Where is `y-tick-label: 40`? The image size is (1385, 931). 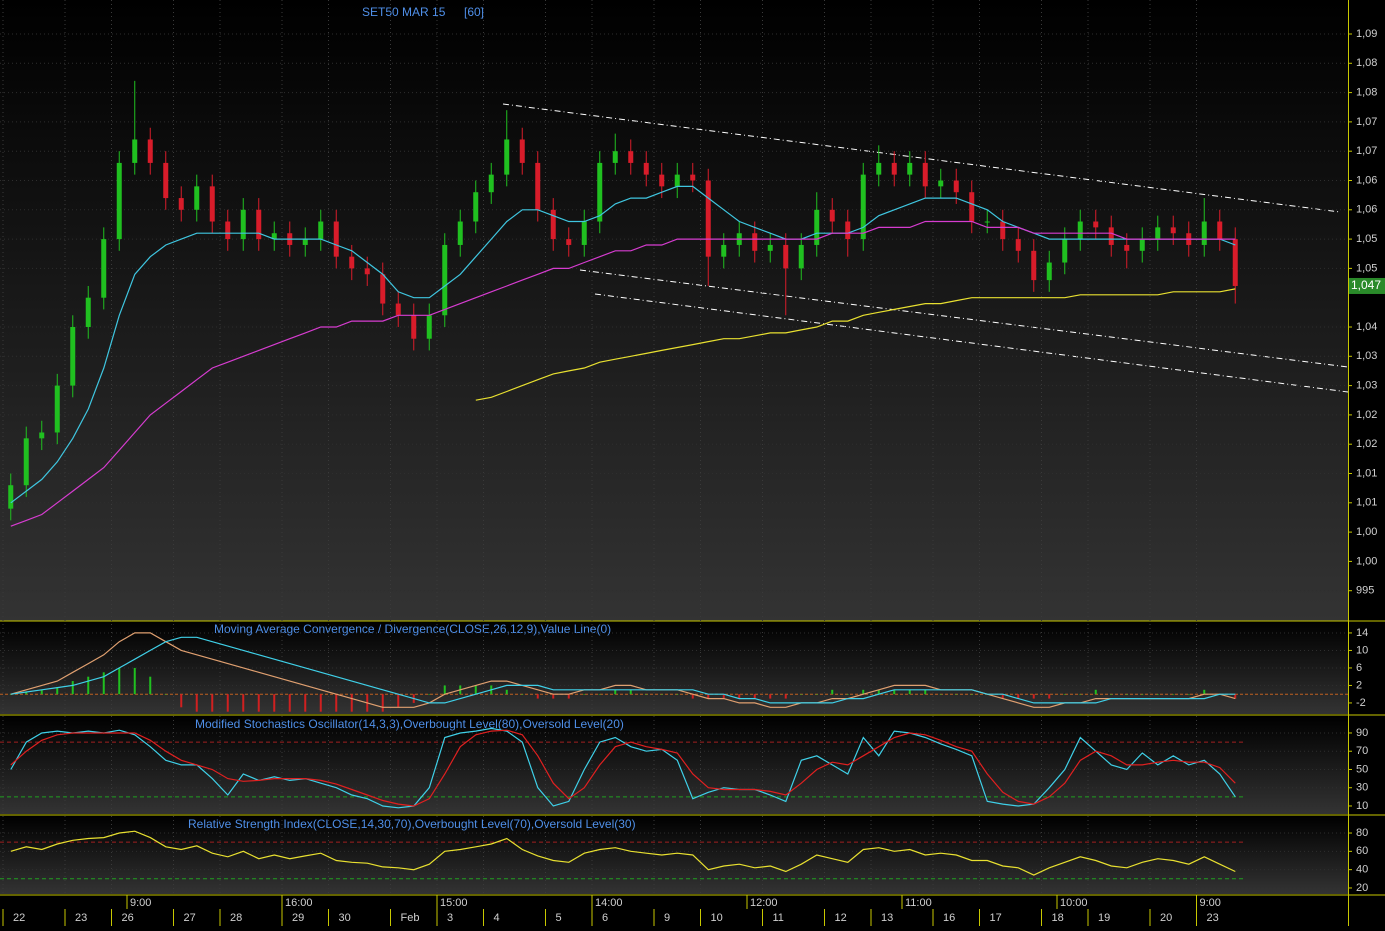
y-tick-label: 40 is located at coordinates (1362, 870).